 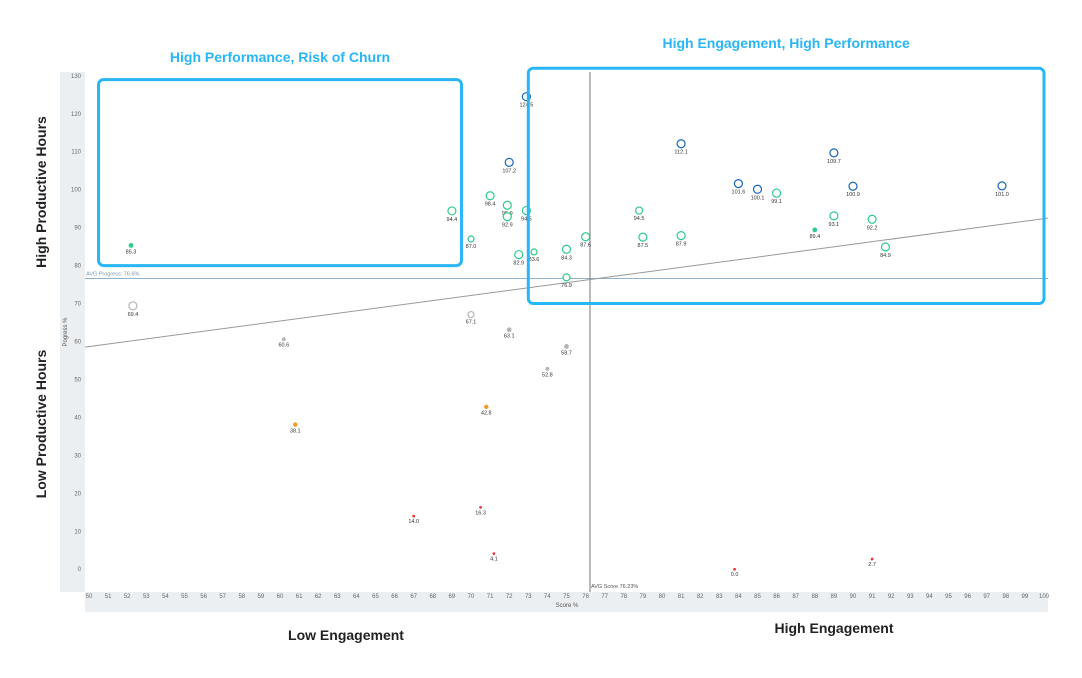 I want to click on x-tick-label: 82, so click(x=700, y=597).